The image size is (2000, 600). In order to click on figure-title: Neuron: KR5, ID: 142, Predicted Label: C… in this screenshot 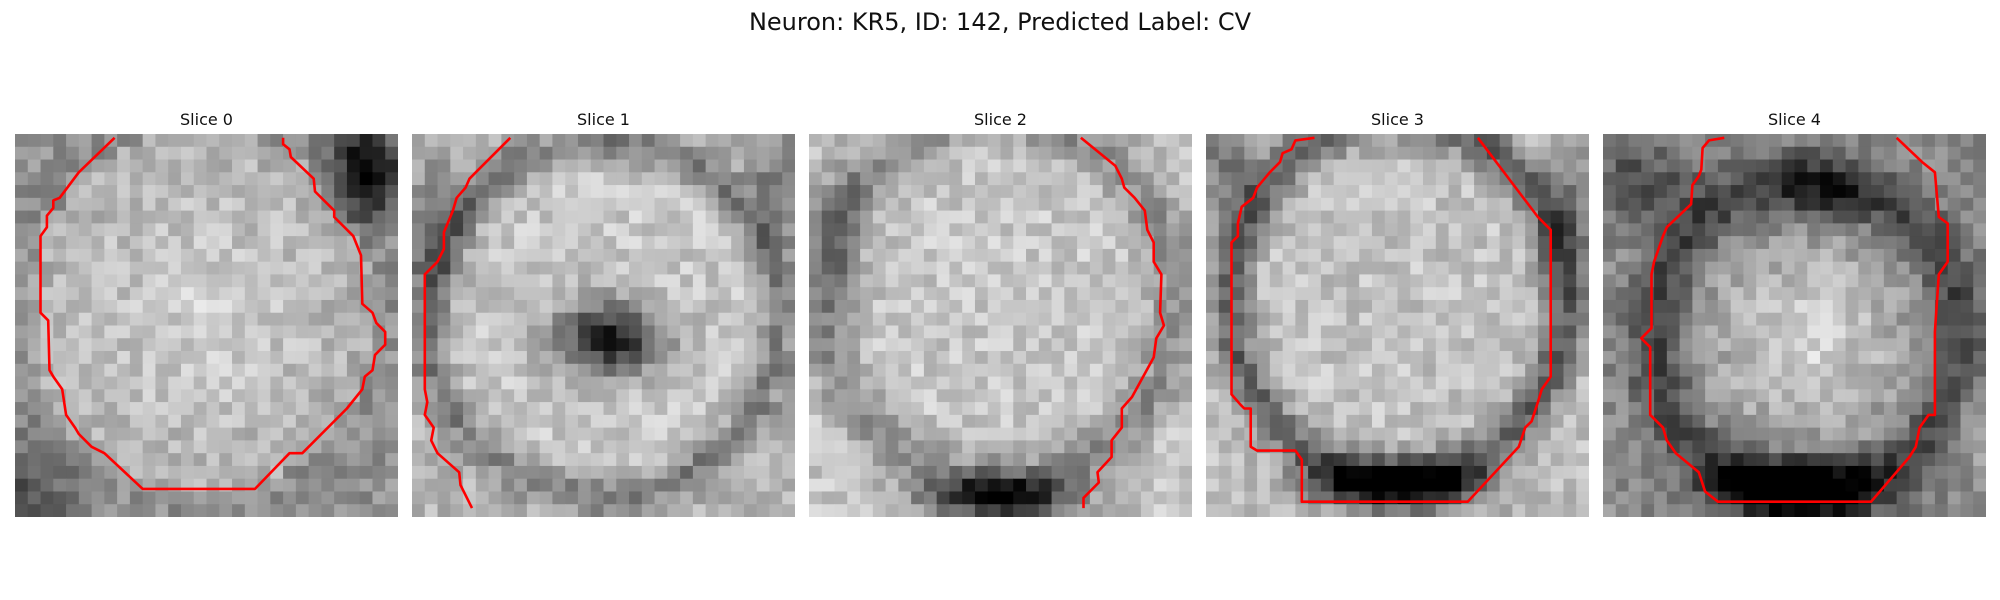, I will do `click(1000, 22)`.